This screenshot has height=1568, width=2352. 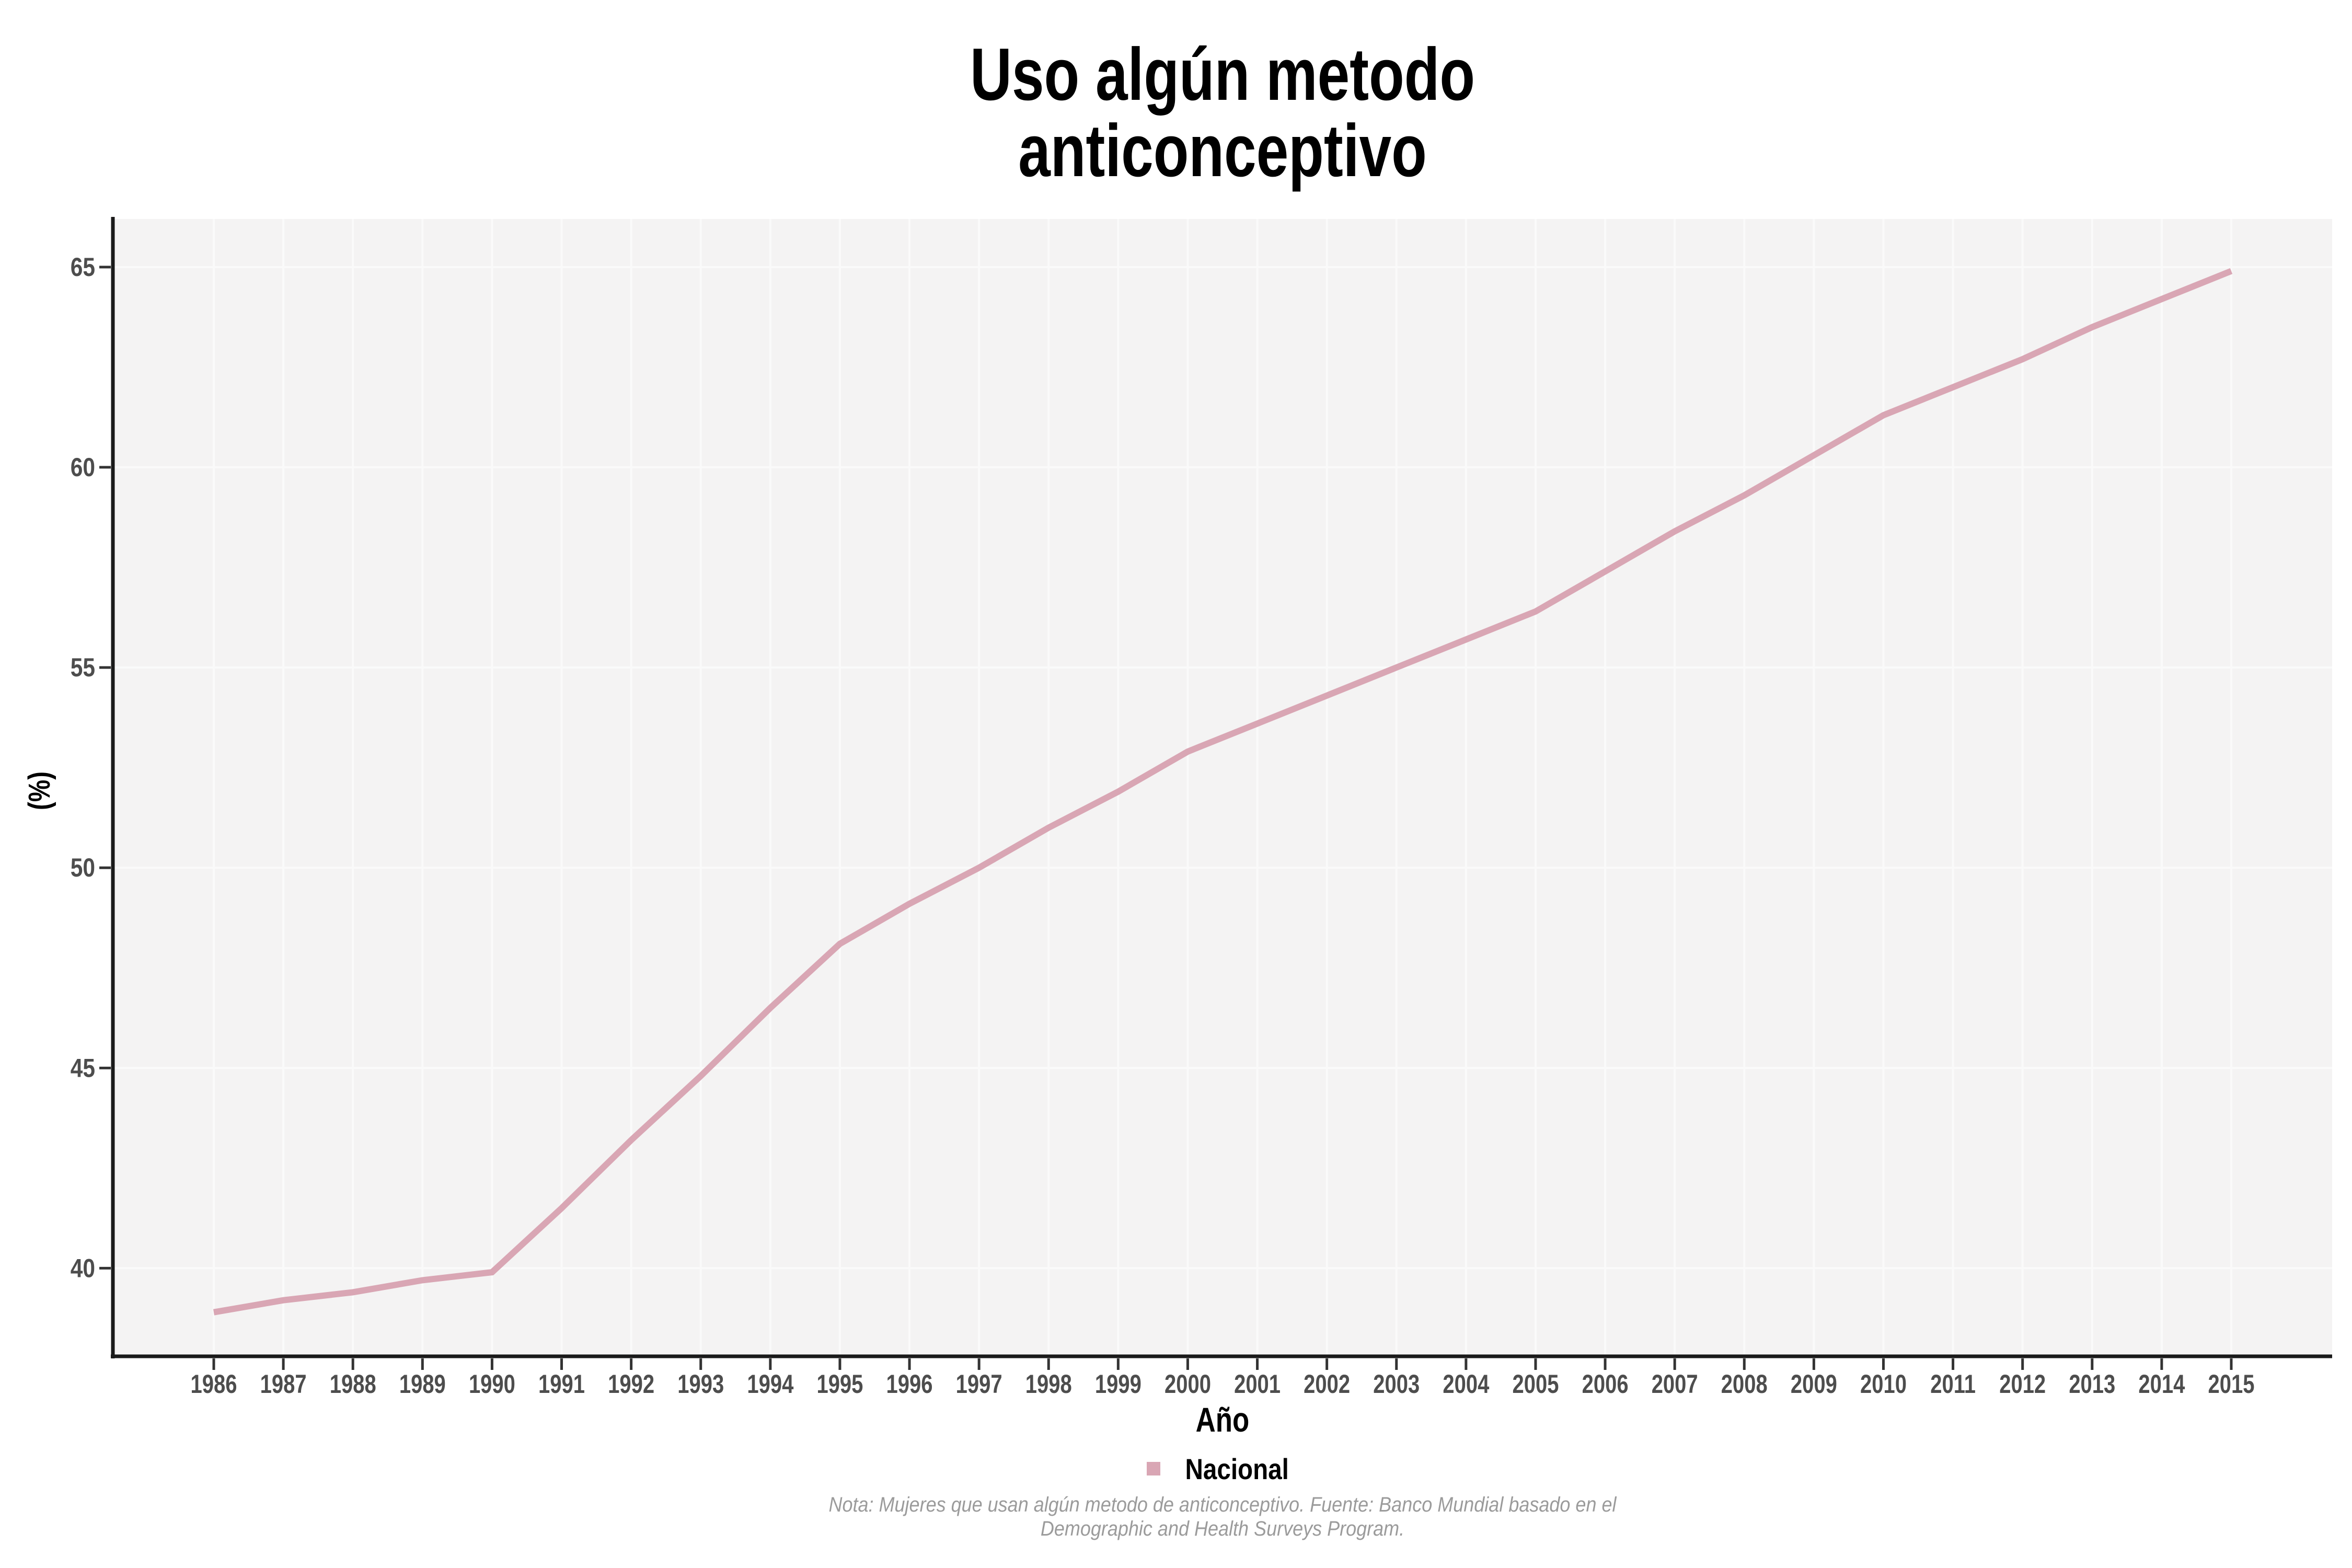 What do you see at coordinates (1222, 151) in the screenshot?
I see `chart-title-line2: anticonceptivo` at bounding box center [1222, 151].